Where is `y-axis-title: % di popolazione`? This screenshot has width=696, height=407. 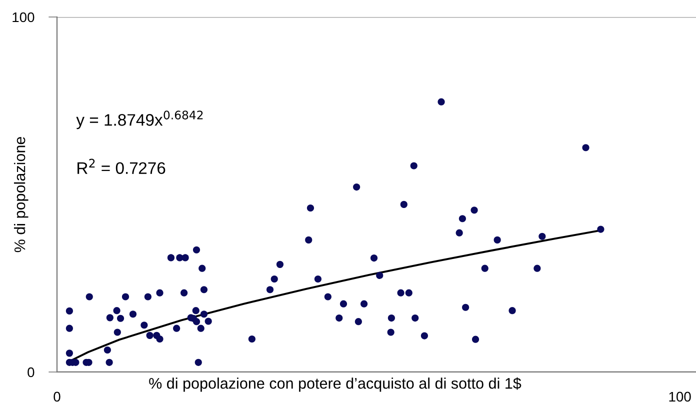 y-axis-title: % di popolazione is located at coordinates (21, 194).